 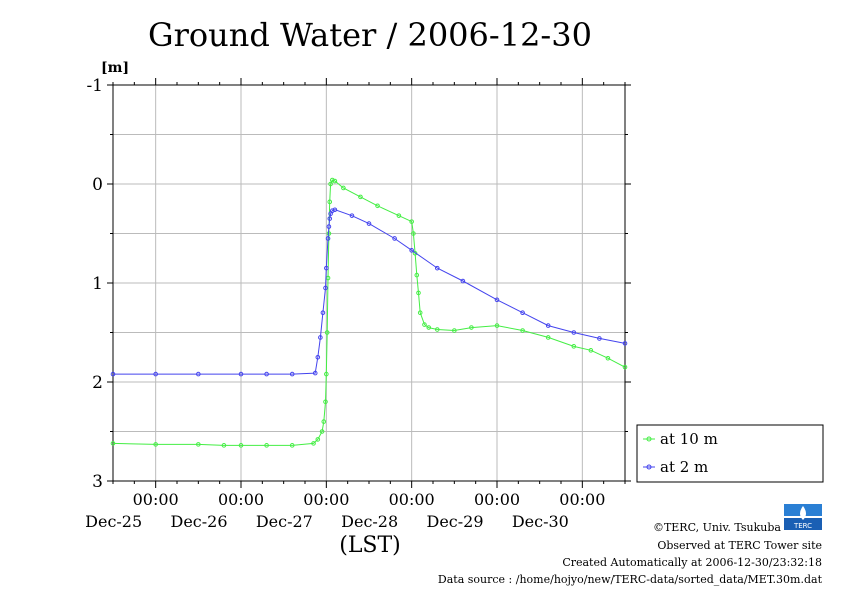 What do you see at coordinates (803, 513) in the screenshot?
I see `water-drop-icon` at bounding box center [803, 513].